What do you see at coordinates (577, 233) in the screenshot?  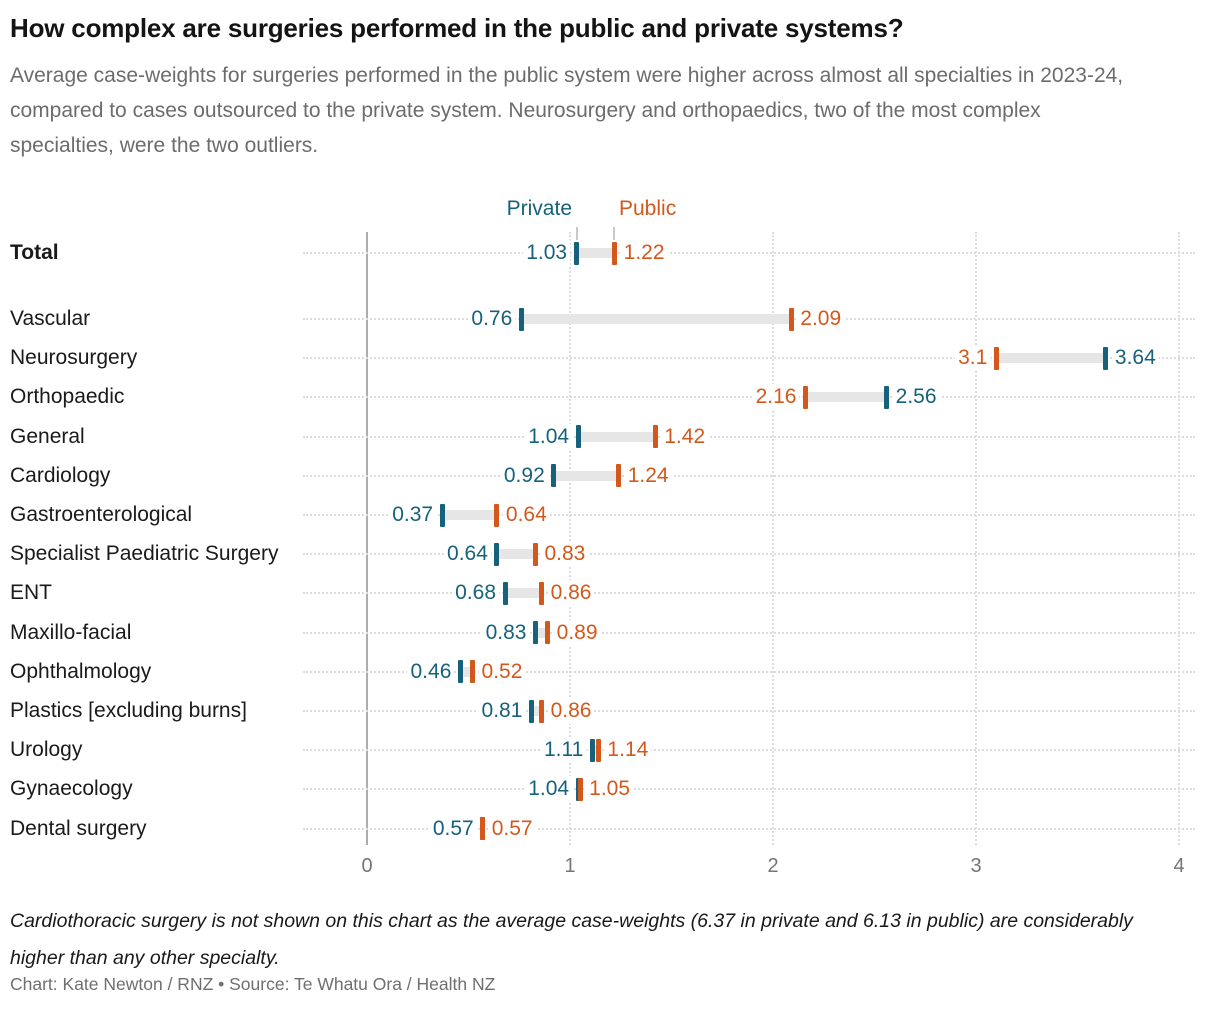 I see `legend-tick-private` at bounding box center [577, 233].